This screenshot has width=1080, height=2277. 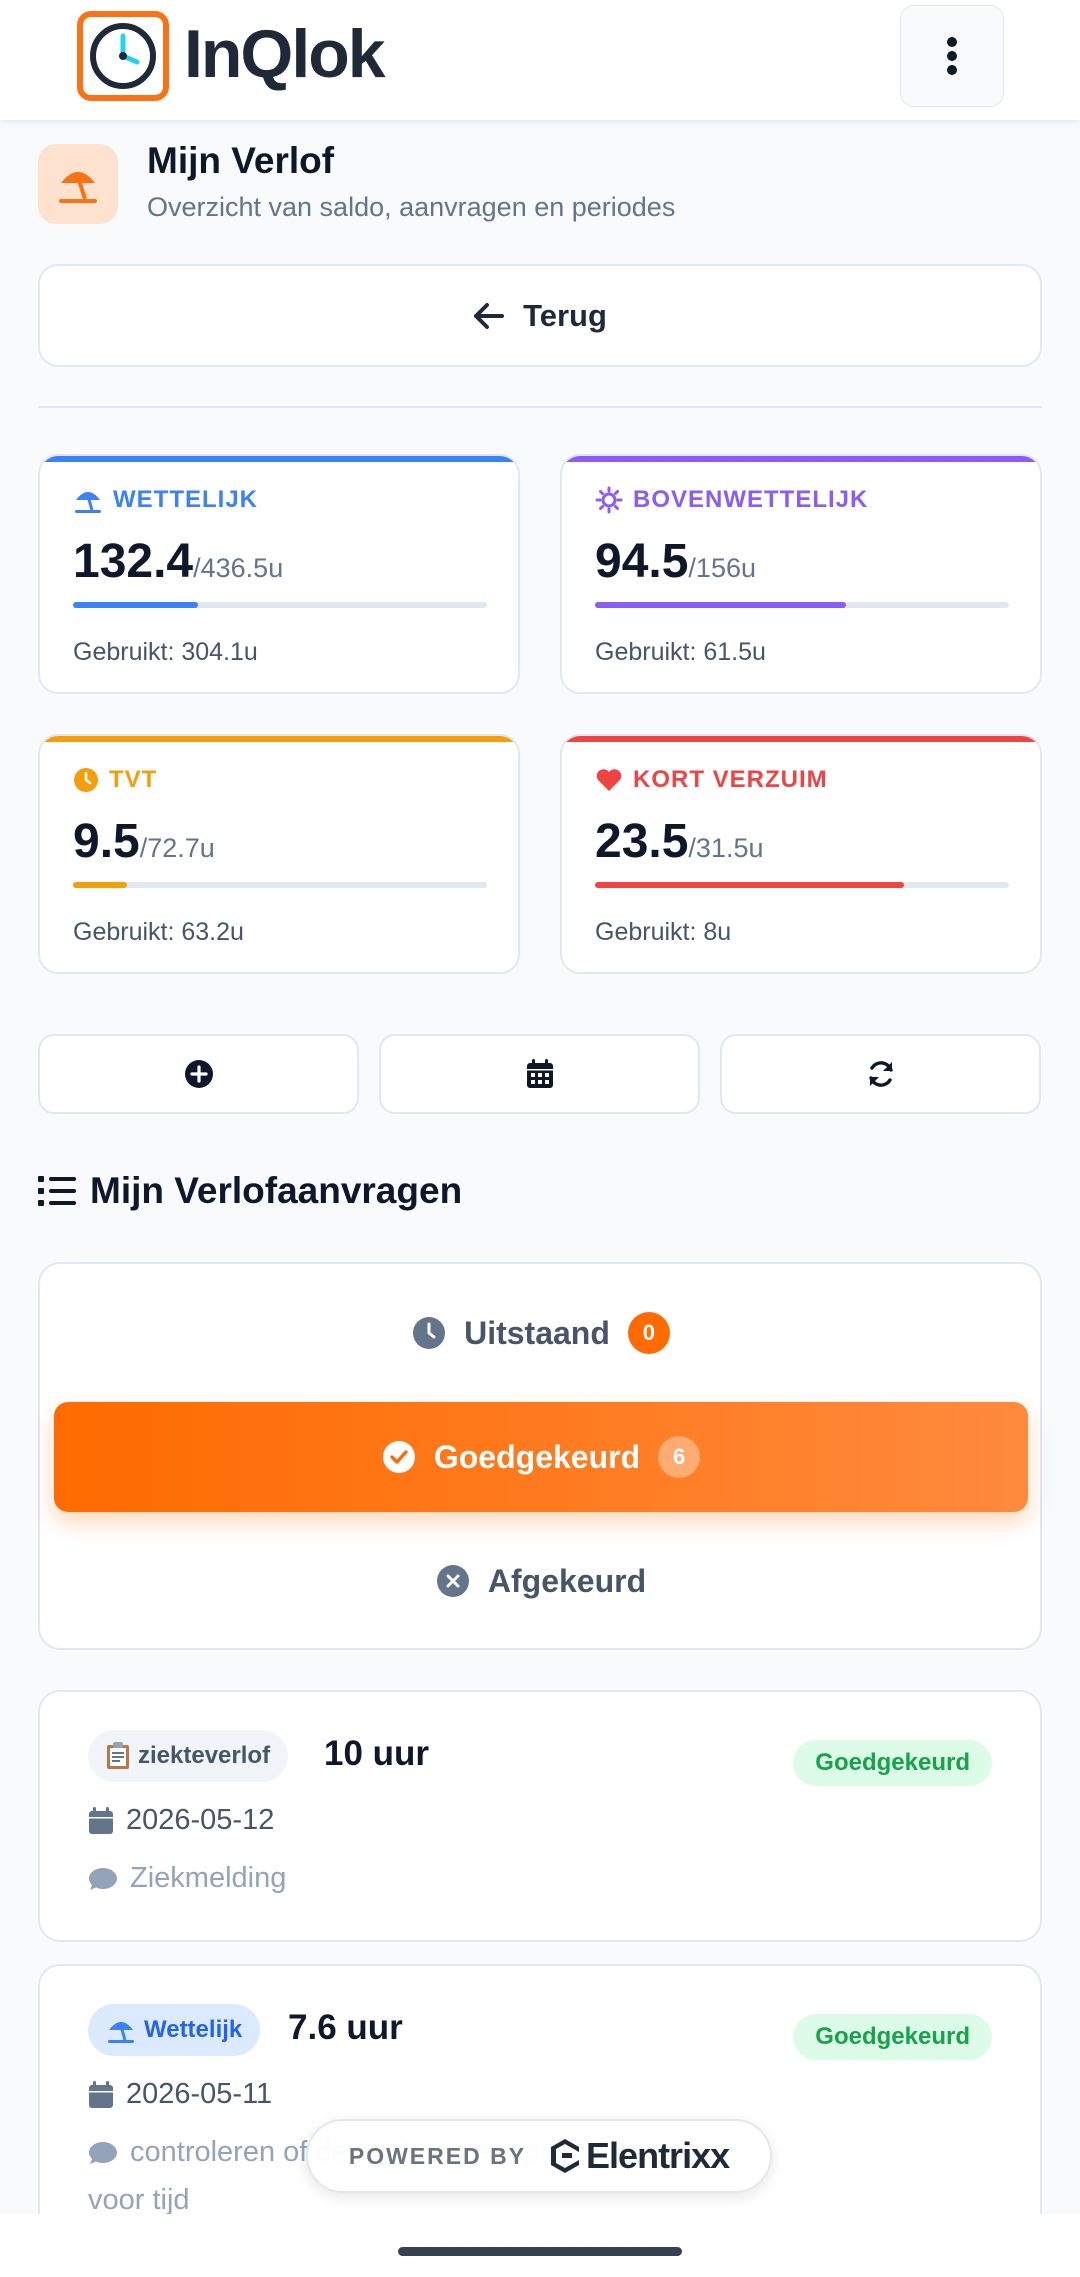 I want to click on app-logo-text: InQlok, so click(x=285, y=54).